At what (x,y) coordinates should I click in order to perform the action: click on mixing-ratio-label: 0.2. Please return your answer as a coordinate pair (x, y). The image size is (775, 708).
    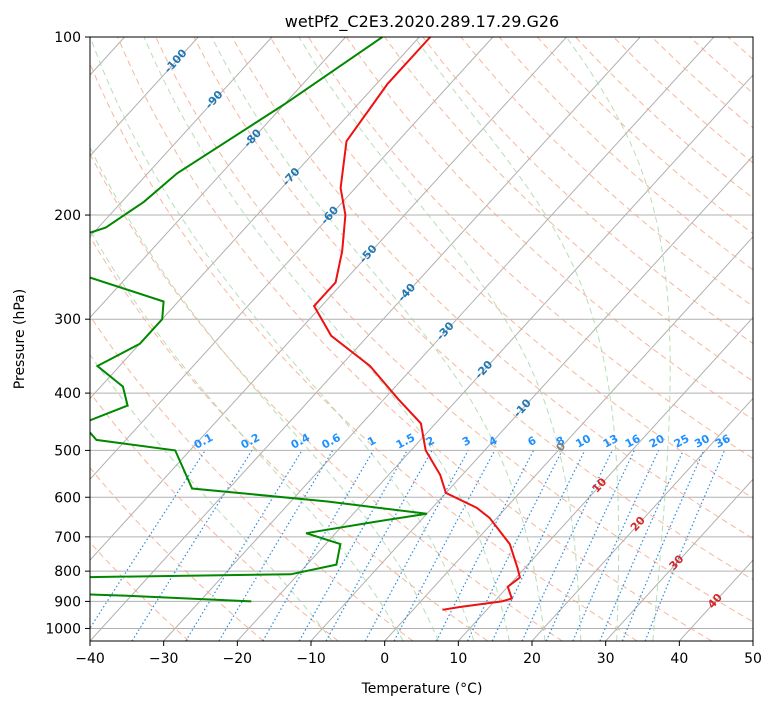
    Looking at the image, I should click on (250, 441).